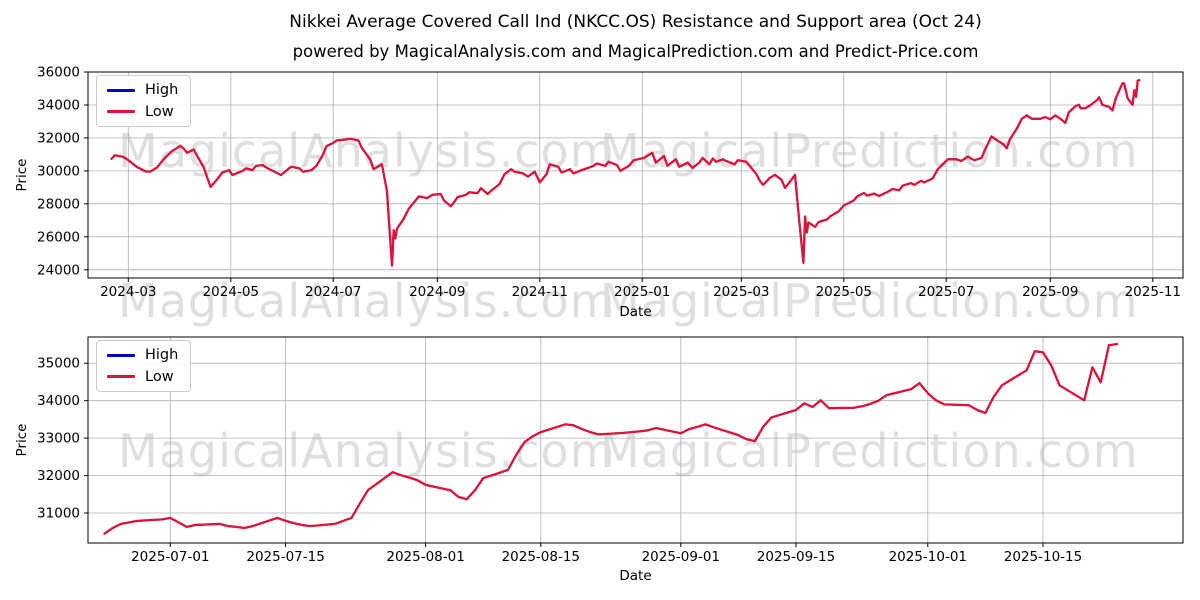 The width and height of the screenshot is (1200, 600). Describe the element at coordinates (58, 204) in the screenshot. I see `svg-text: 28000` at that location.